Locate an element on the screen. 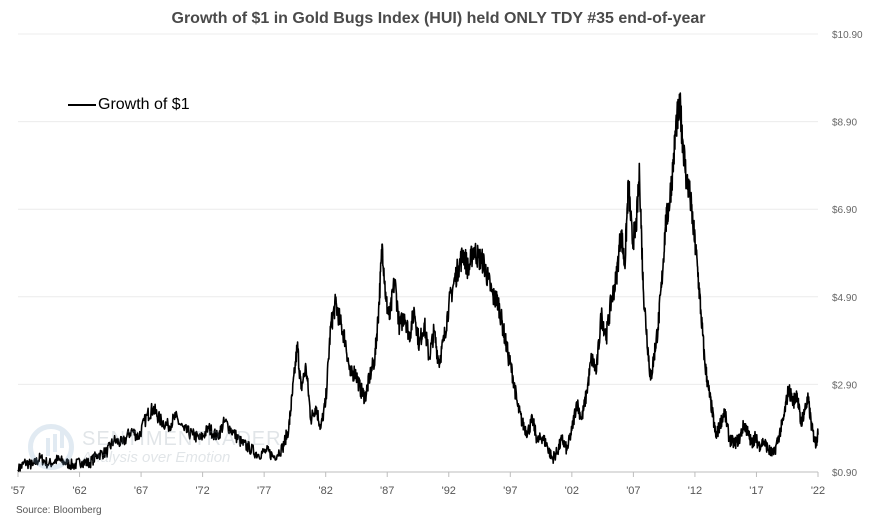 This screenshot has height=527, width=877. watermark: SENTIMENTRADER Analysis over Emotion is located at coordinates (155, 447).